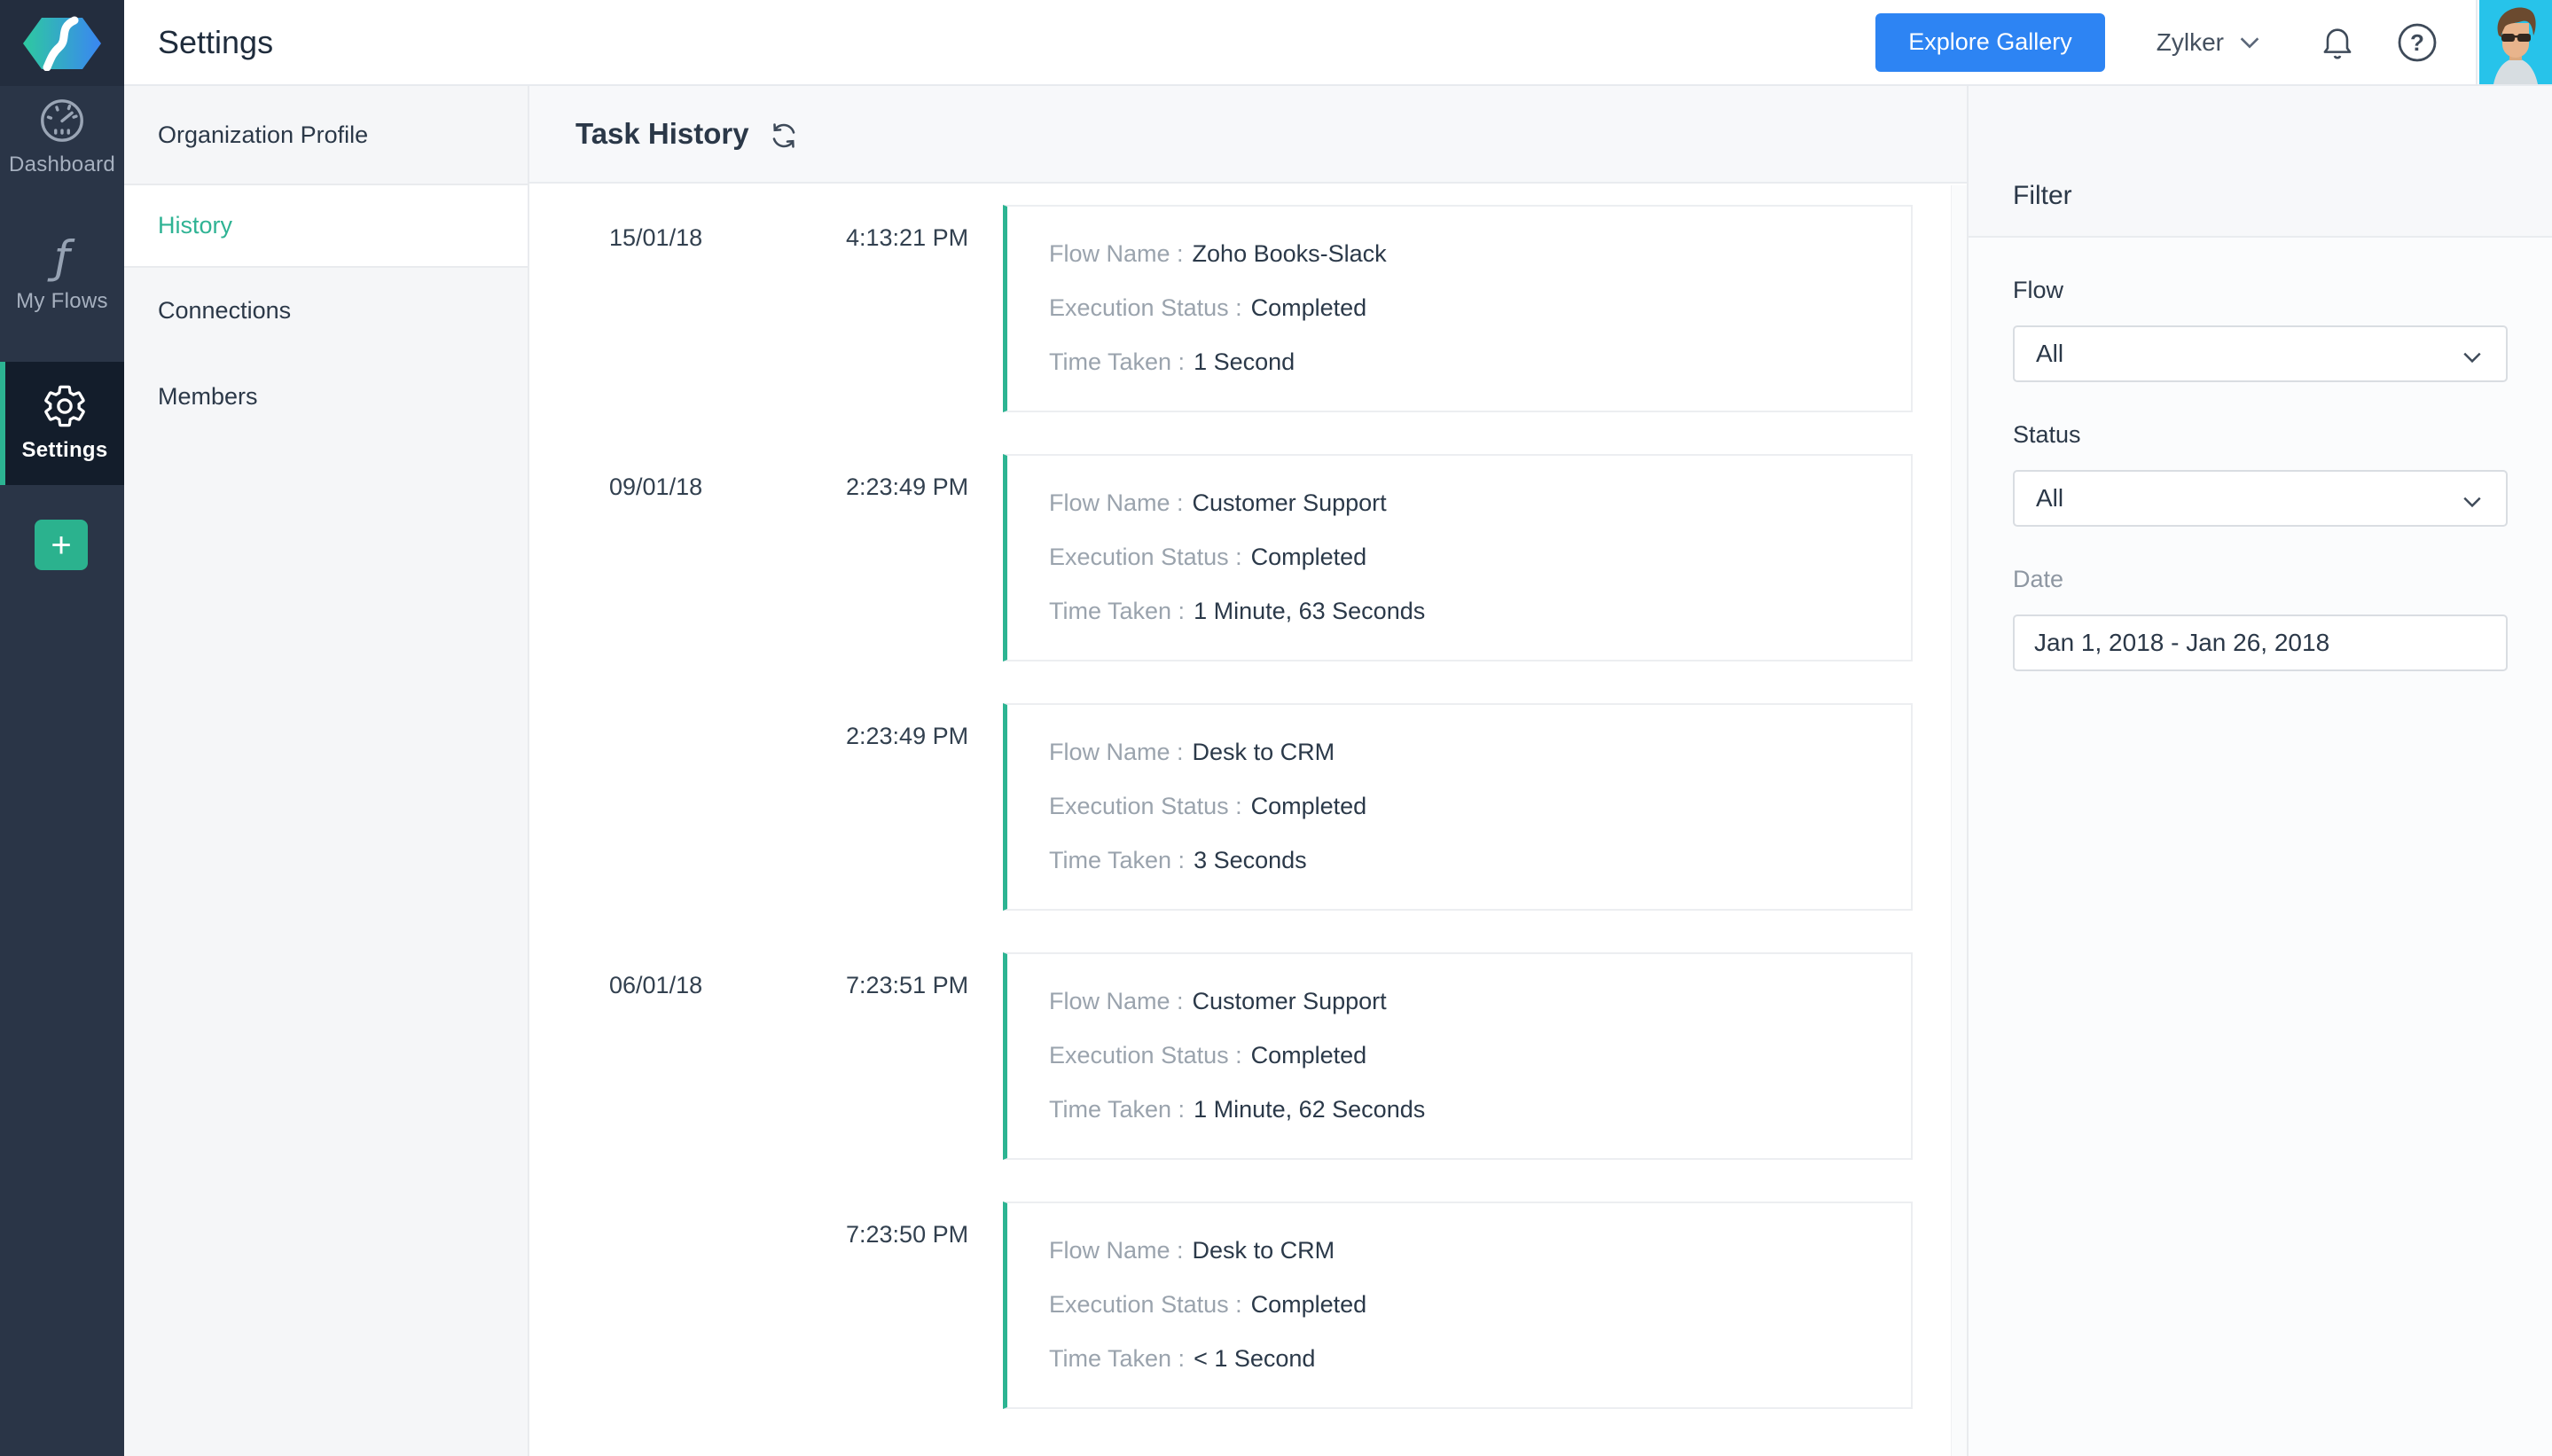  I want to click on create-flow-button: +, so click(61, 545).